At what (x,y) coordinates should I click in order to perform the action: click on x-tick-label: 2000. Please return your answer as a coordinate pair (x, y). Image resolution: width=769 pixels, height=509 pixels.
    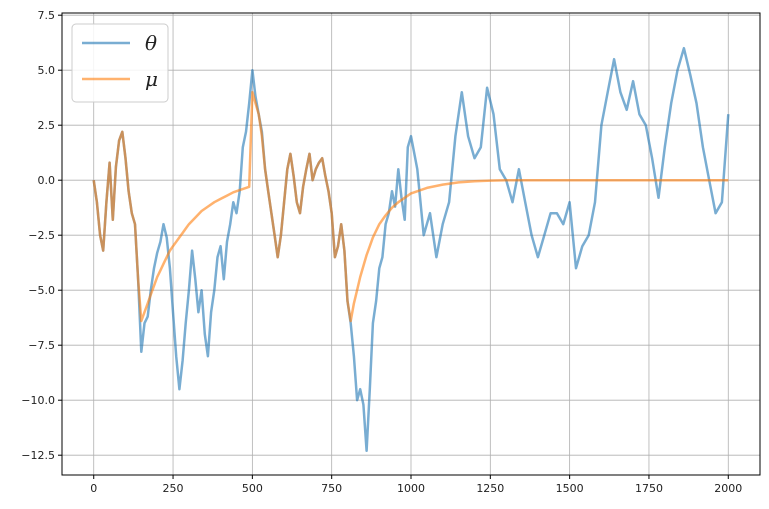
    Looking at the image, I should click on (728, 488).